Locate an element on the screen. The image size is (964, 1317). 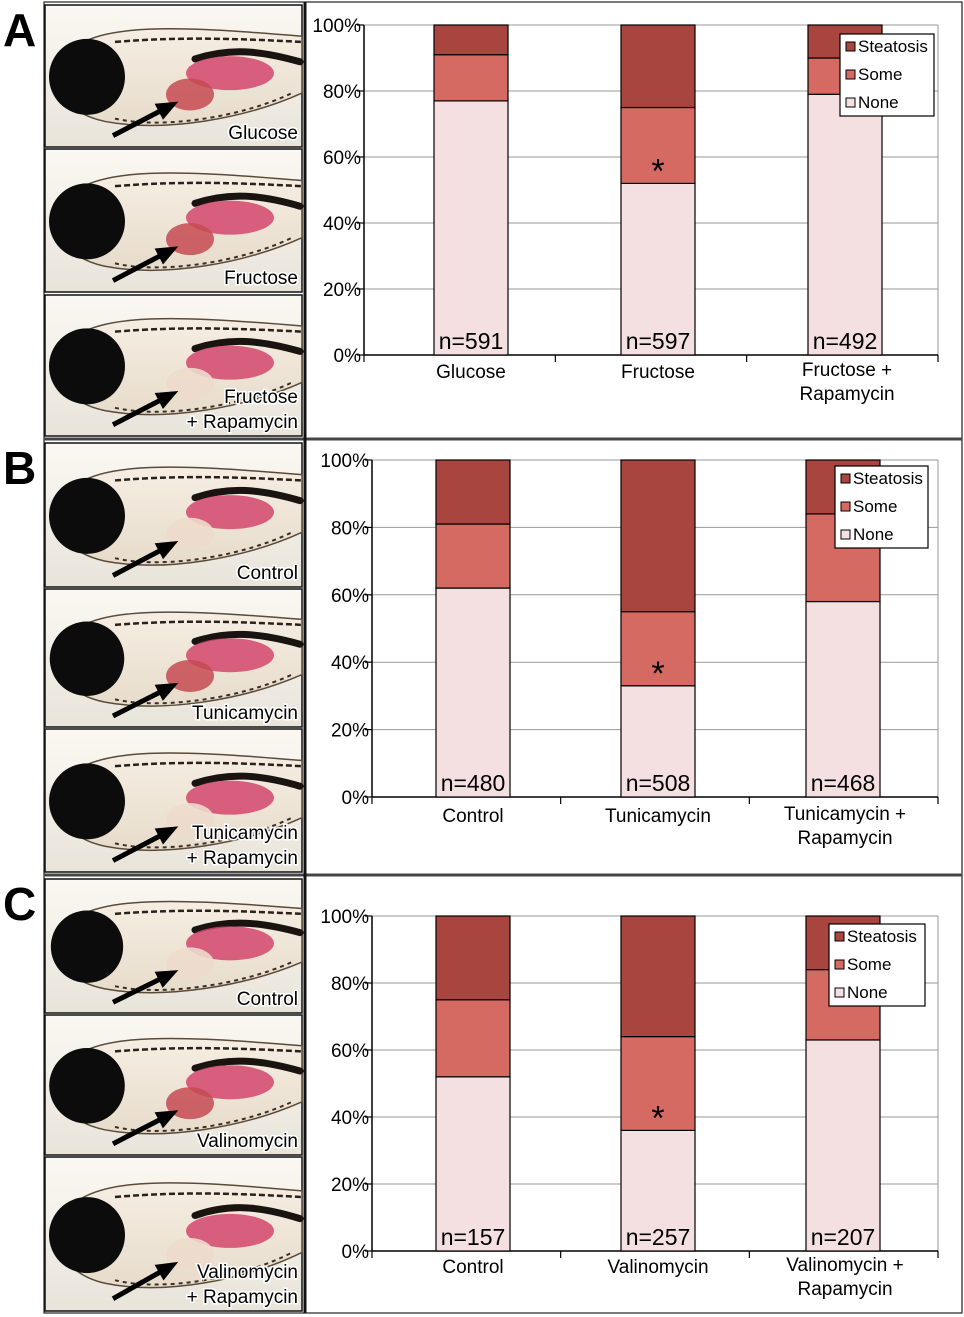
larva-photo: Fructose + Rapamycin is located at coordinates (174, 365).